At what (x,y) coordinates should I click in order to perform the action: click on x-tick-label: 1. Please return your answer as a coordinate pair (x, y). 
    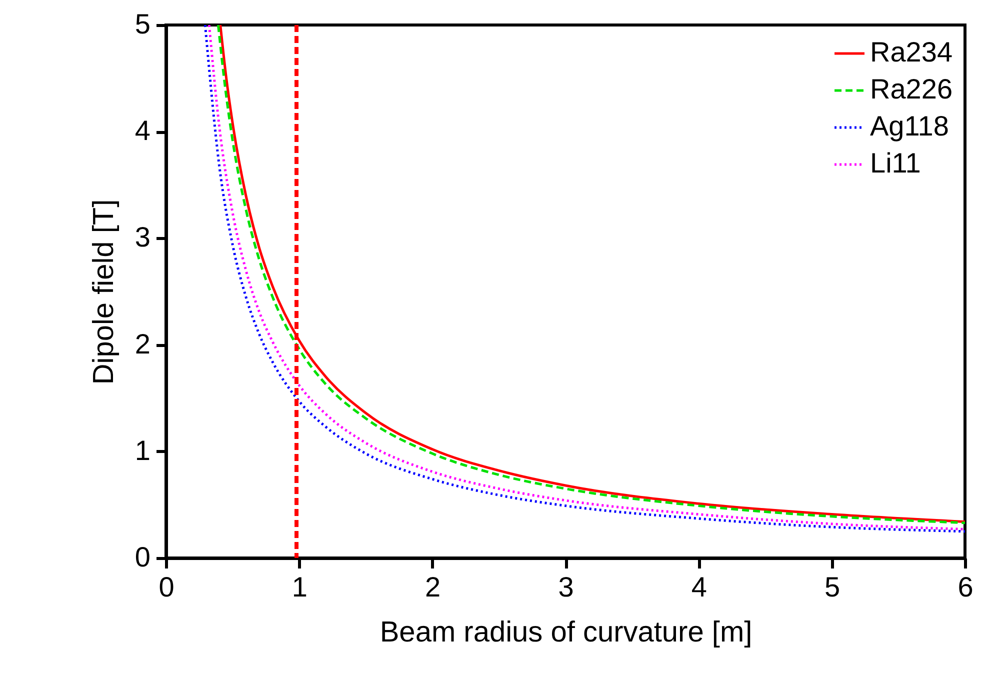
    Looking at the image, I should click on (300, 587).